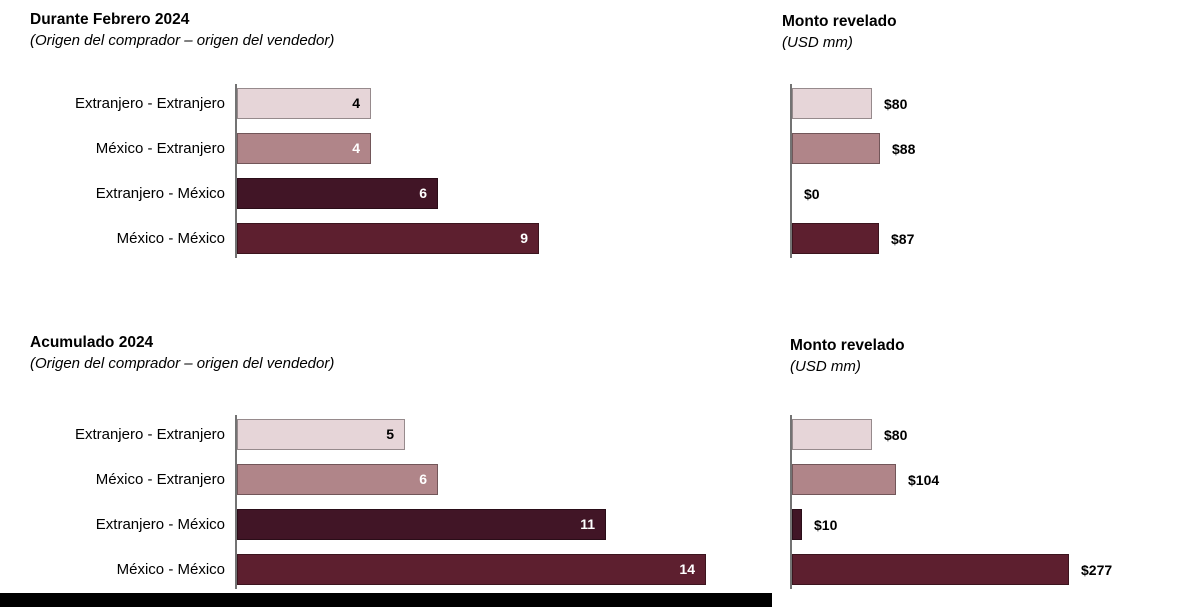 This screenshot has height=607, width=1200. I want to click on bar-row: $277, so click(991, 569).